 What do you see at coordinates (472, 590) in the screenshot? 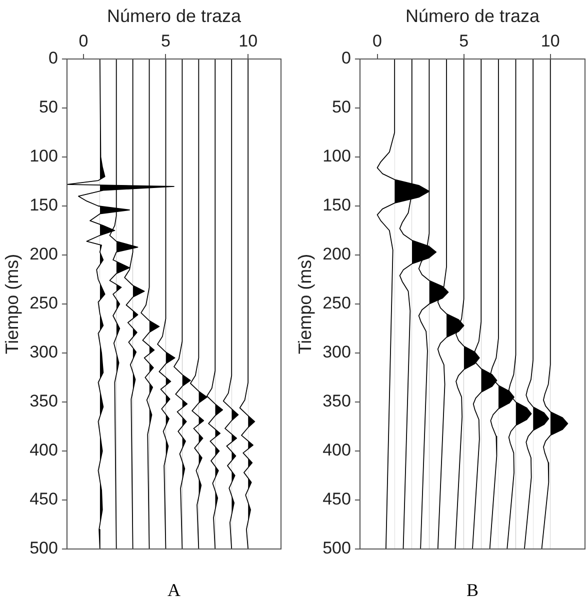
I see `text: B` at bounding box center [472, 590].